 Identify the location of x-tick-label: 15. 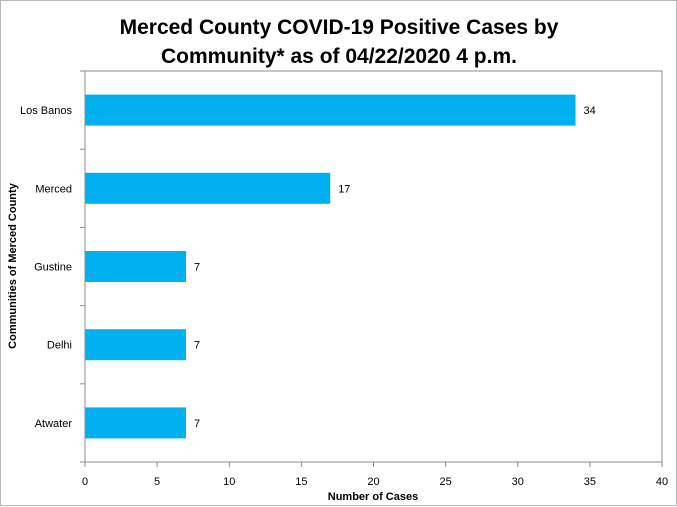
(301, 482).